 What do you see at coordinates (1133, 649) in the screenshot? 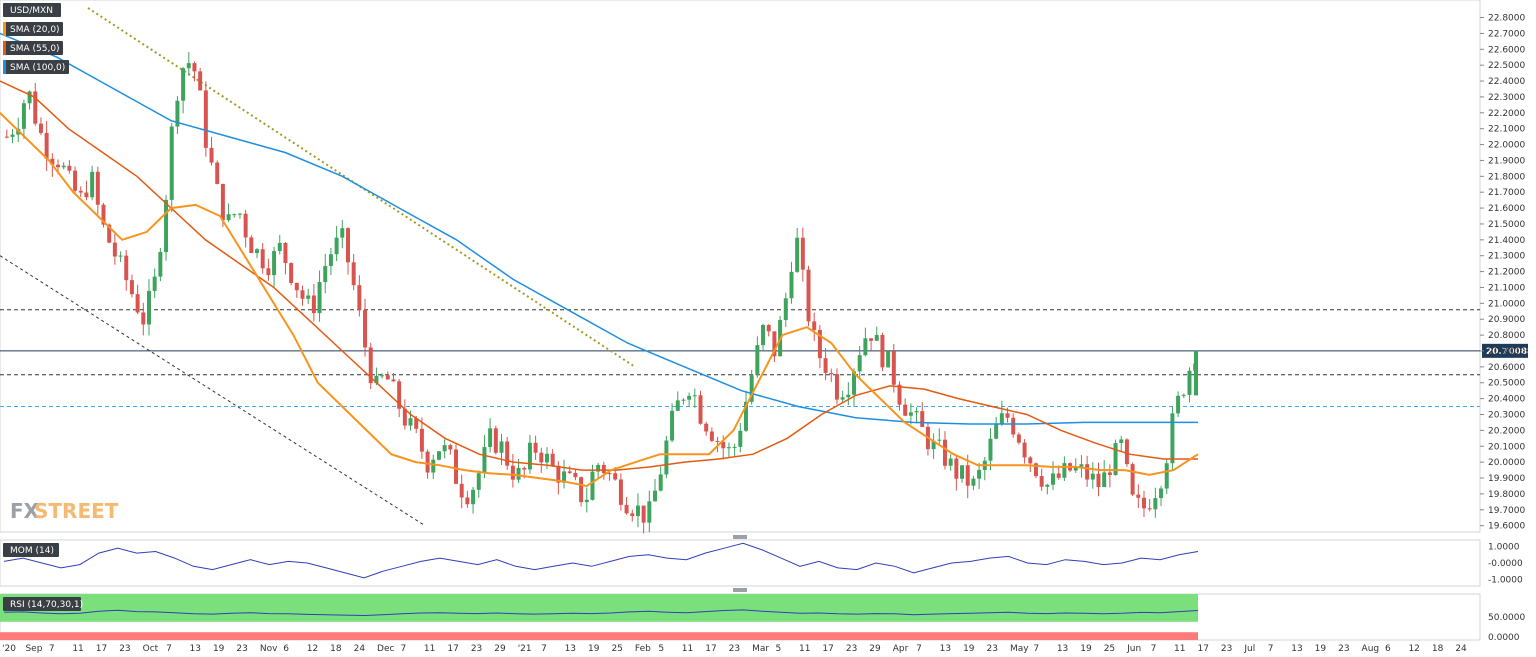
I see `x-tick-label: Jun` at bounding box center [1133, 649].